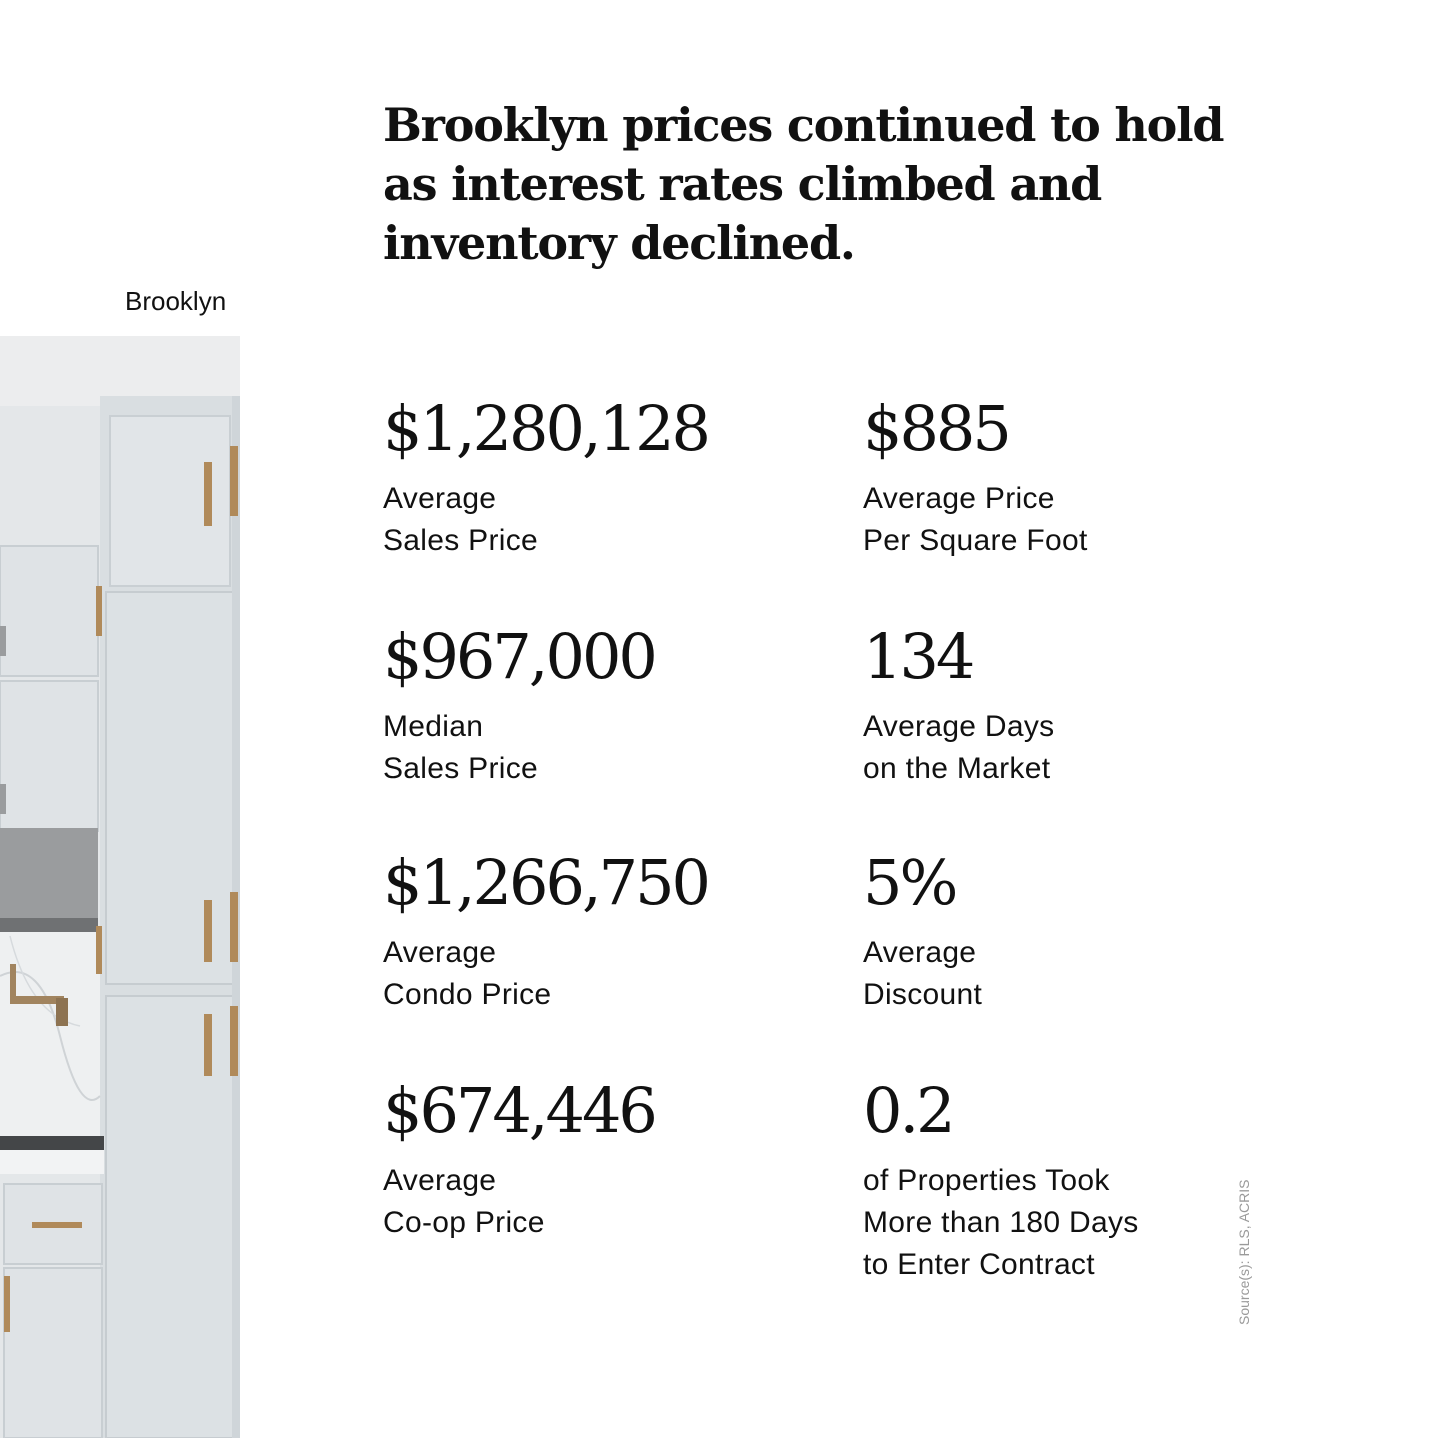 This screenshot has height=1438, width=1438. I want to click on headline-line-3: inventory declined., so click(619, 243).